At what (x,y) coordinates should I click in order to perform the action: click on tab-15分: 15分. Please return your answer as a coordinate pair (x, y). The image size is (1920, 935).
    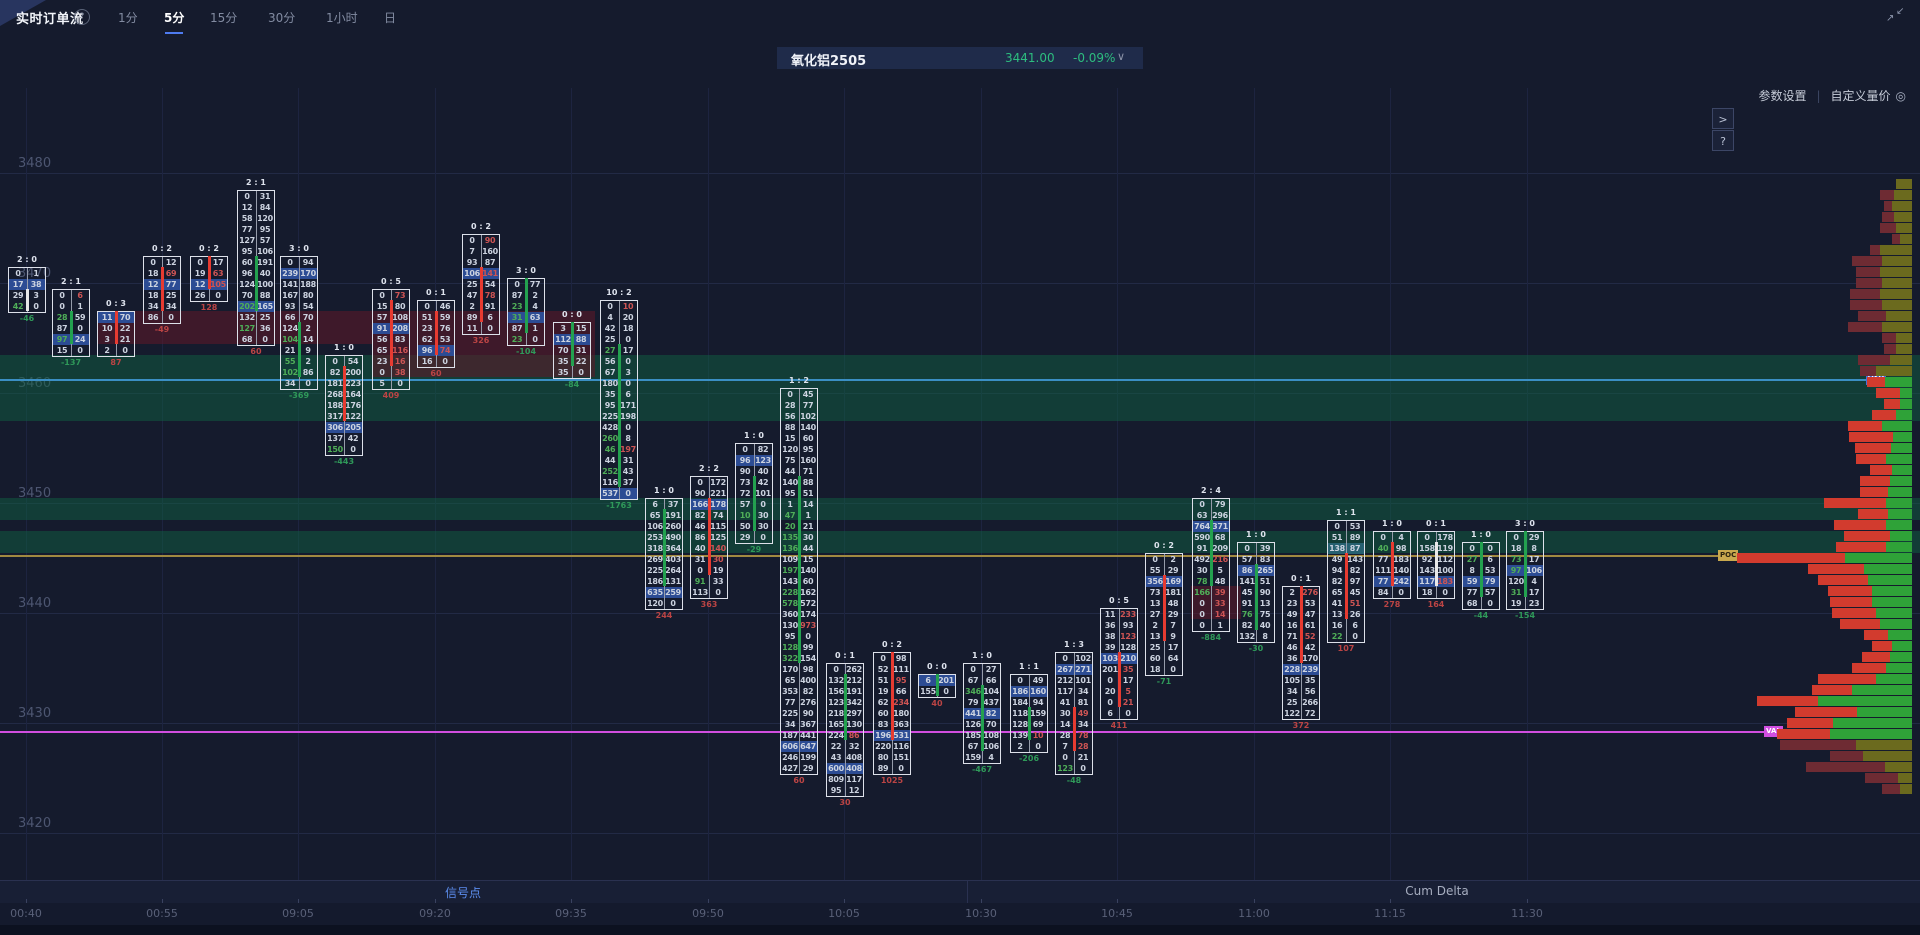
    Looking at the image, I should click on (224, 18).